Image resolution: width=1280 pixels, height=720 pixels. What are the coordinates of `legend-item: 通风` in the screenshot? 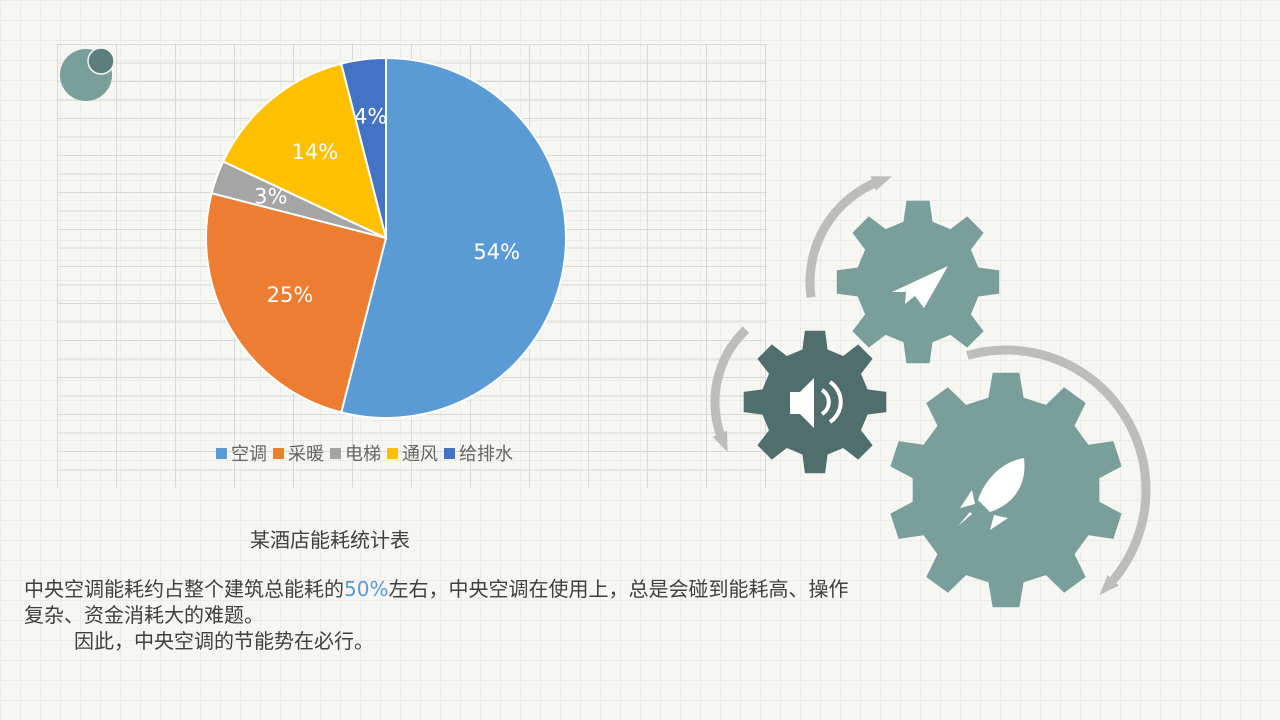 It's located at (412, 453).